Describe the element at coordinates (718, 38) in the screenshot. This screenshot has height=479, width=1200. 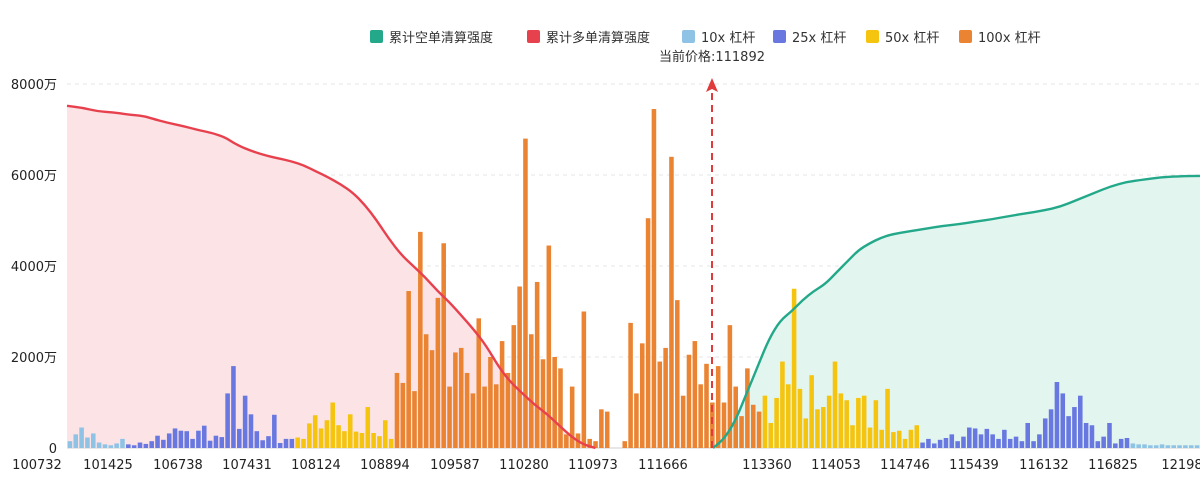
I see `legend-item: 10x 杠杆` at that location.